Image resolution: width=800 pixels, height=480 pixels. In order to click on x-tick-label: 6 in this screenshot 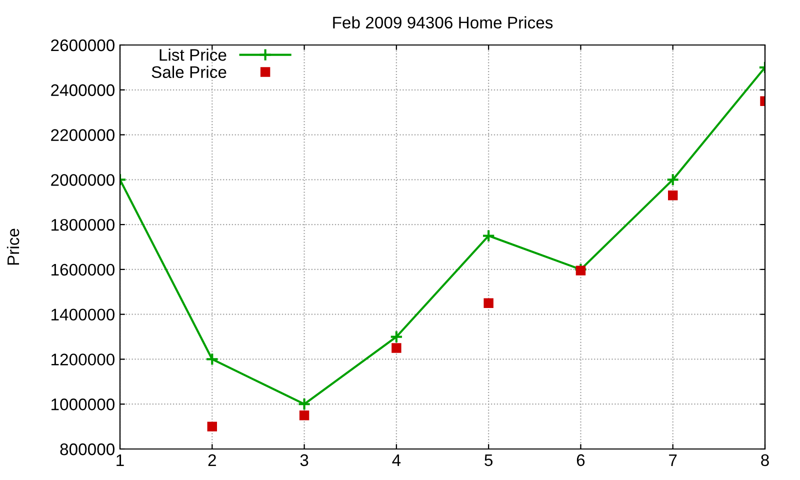, I will do `click(580, 460)`.